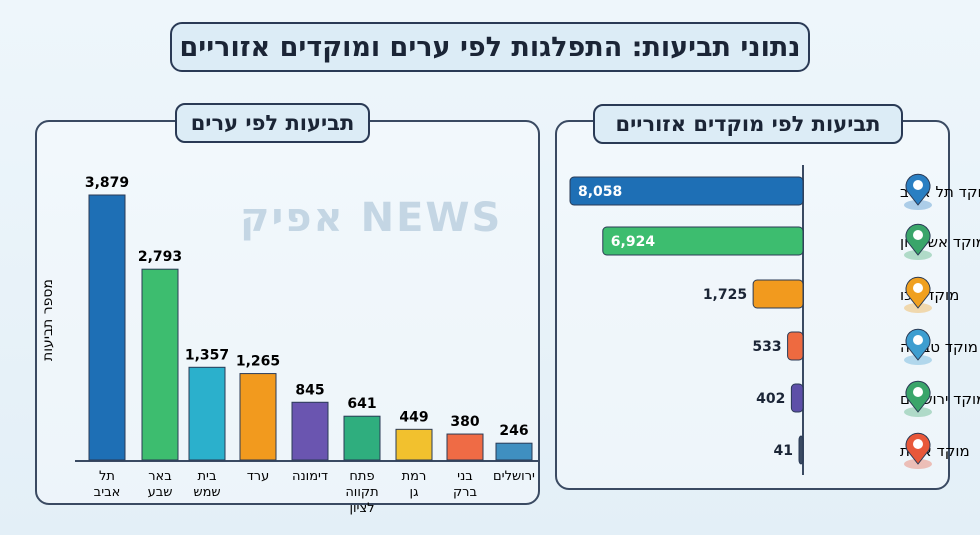 Image resolution: width=980 pixels, height=535 pixels. I want to click on city-name-label: תל, so click(107, 476).